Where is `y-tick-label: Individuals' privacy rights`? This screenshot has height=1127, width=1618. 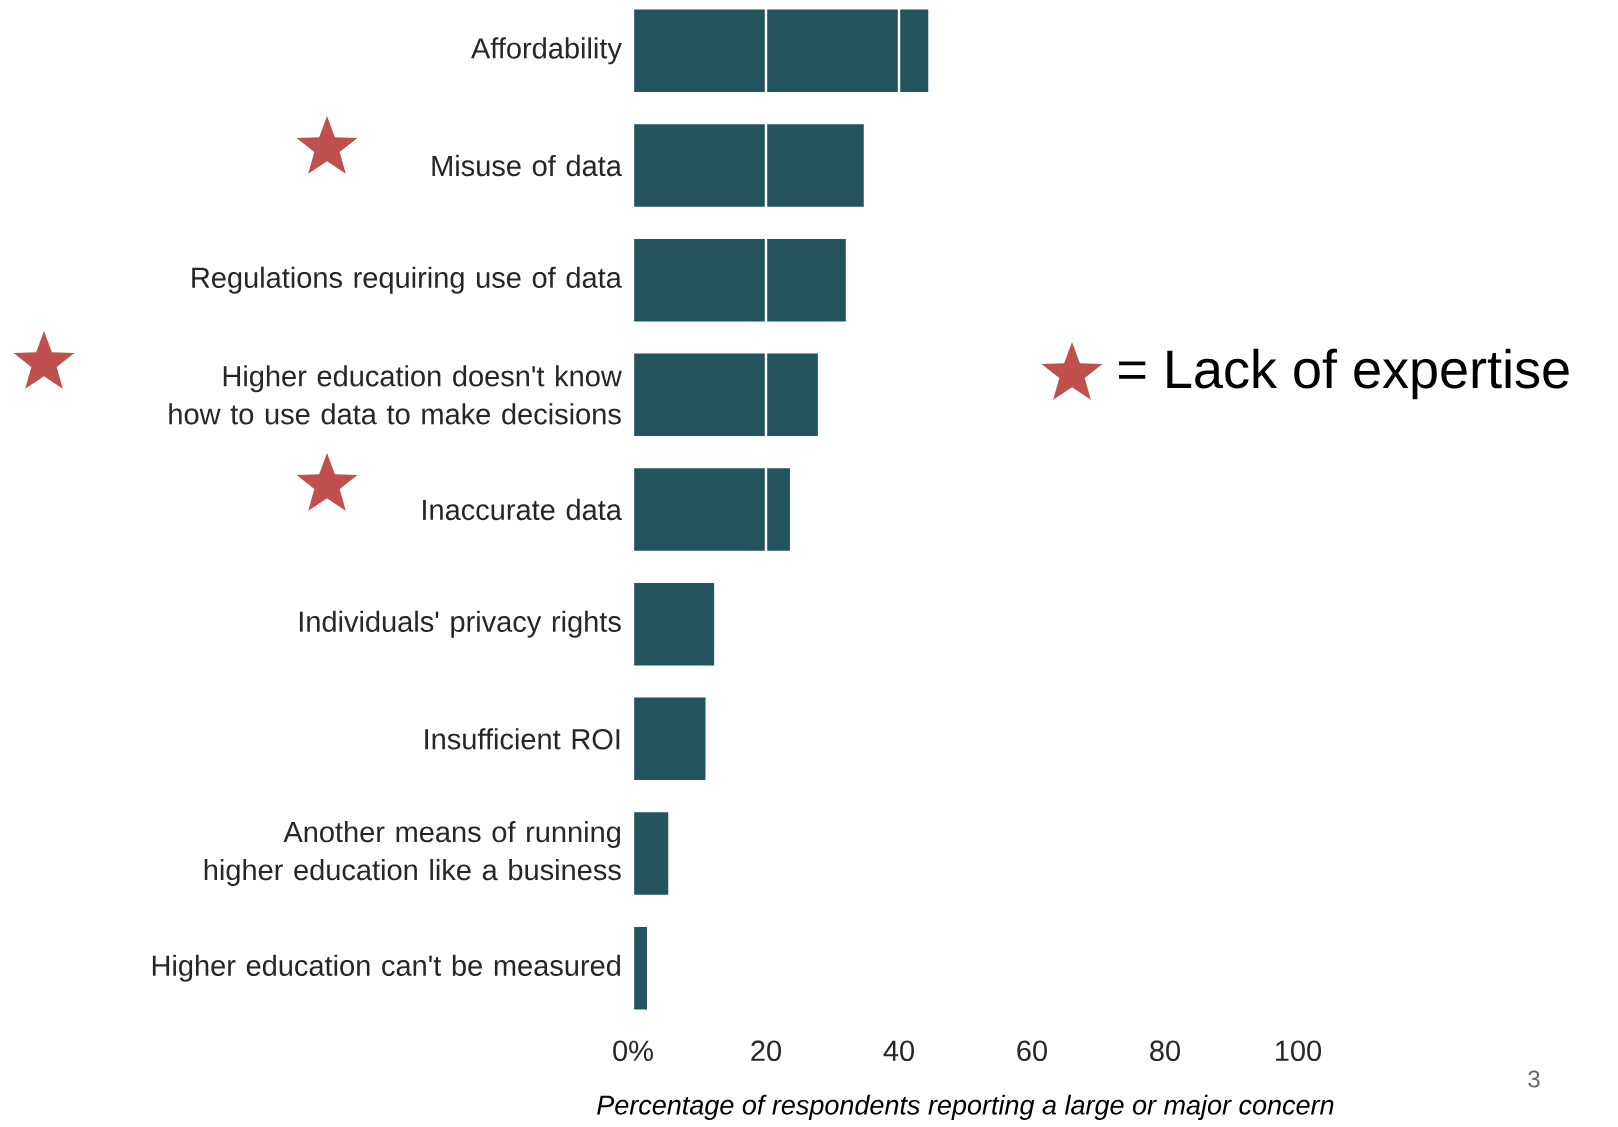 y-tick-label: Individuals' privacy rights is located at coordinates (460, 624).